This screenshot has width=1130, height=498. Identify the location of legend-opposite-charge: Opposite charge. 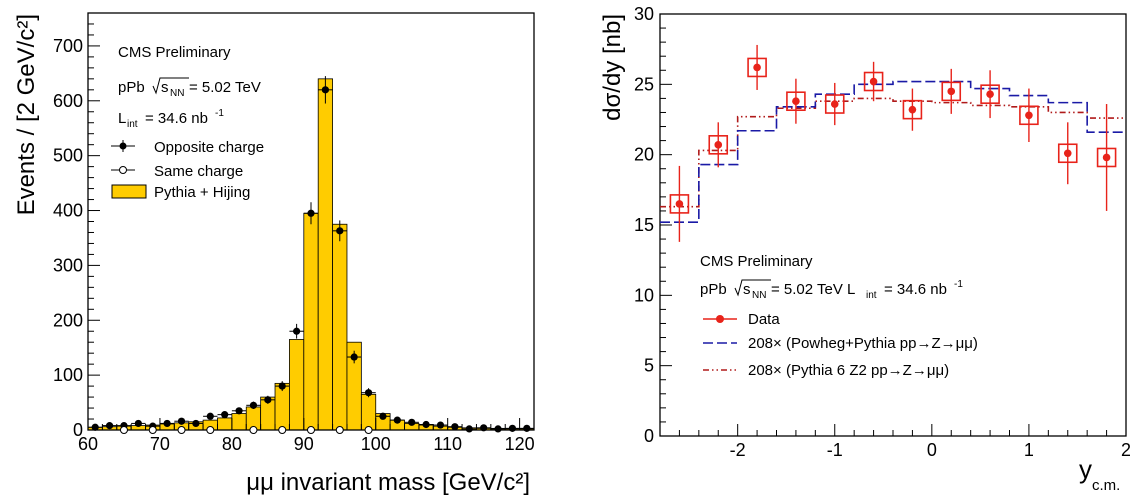
(187, 147).